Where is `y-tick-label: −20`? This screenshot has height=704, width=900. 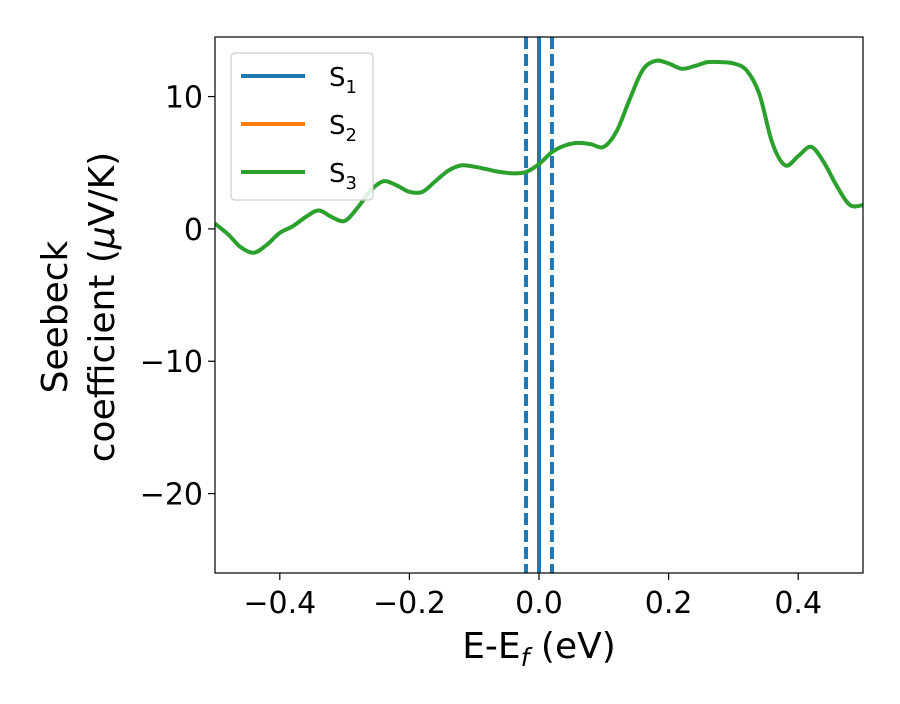
y-tick-label: −20 is located at coordinates (171, 495).